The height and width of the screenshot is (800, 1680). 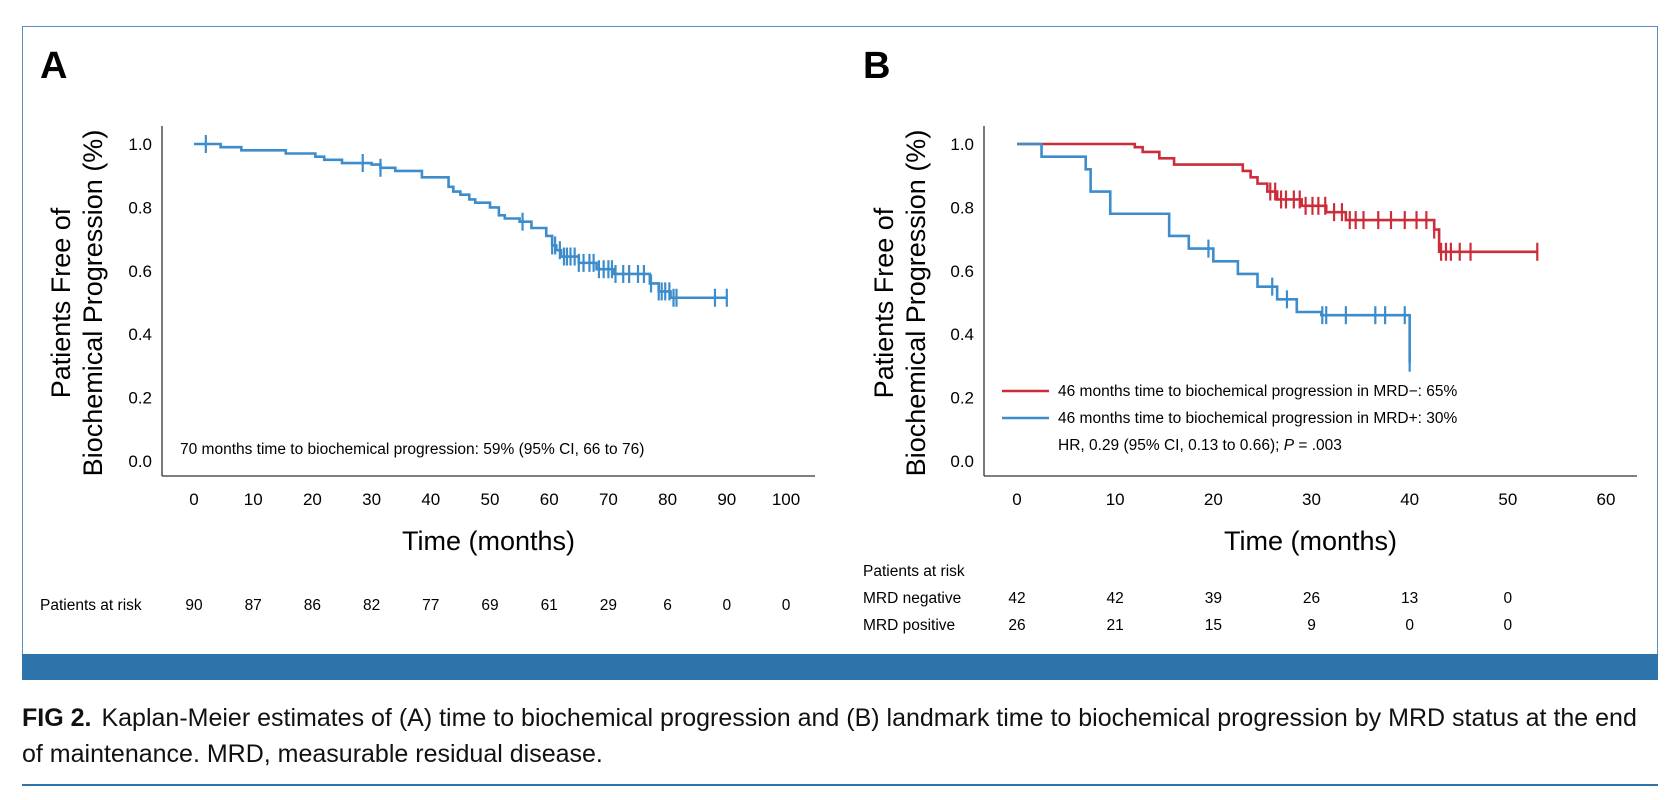 What do you see at coordinates (608, 605) in the screenshot?
I see `risk-table-value: 29` at bounding box center [608, 605].